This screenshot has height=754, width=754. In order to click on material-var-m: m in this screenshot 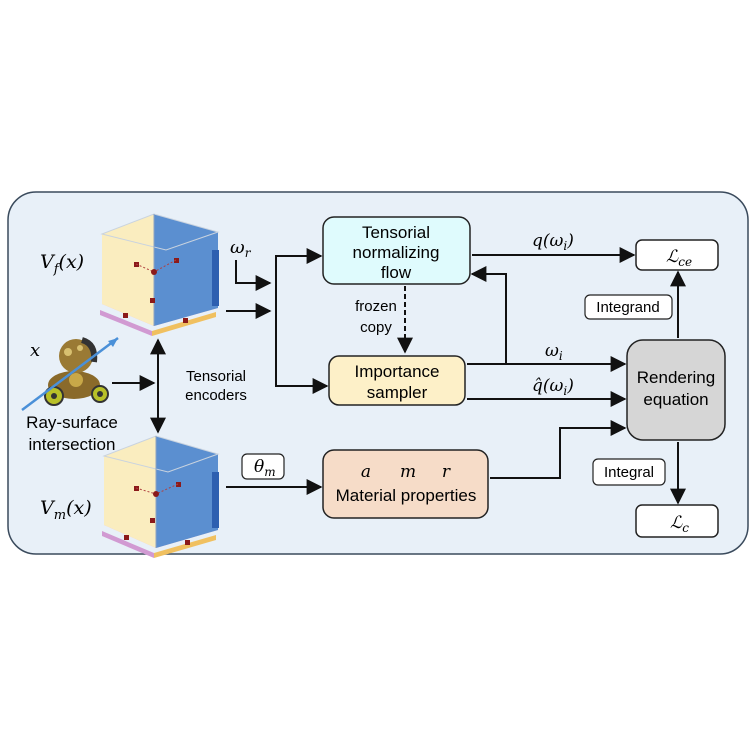, I will do `click(408, 472)`.